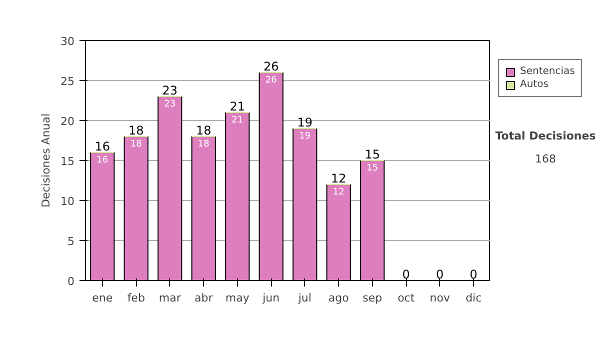 The width and height of the screenshot is (600, 340). I want to click on y-tick-label: 20, so click(67, 121).